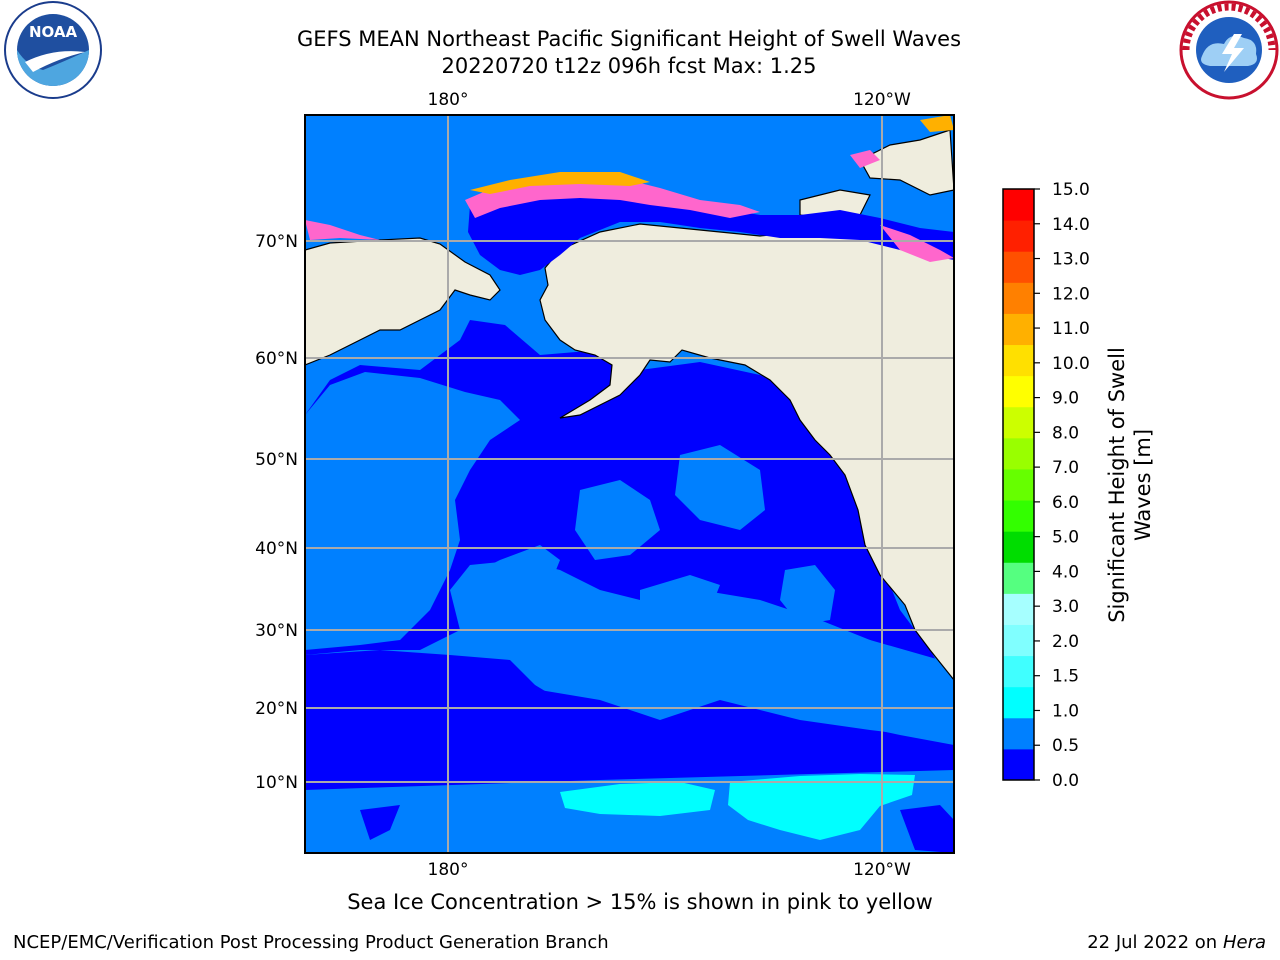  What do you see at coordinates (882, 100) in the screenshot?
I see `top-lon-label-120w: 120°W` at bounding box center [882, 100].